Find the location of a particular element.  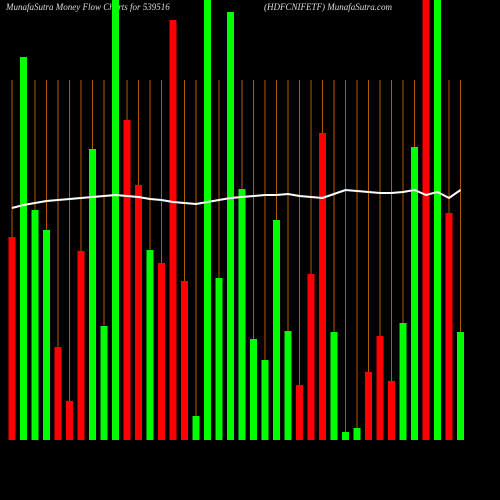

money-flow-line is located at coordinates (236, 198).